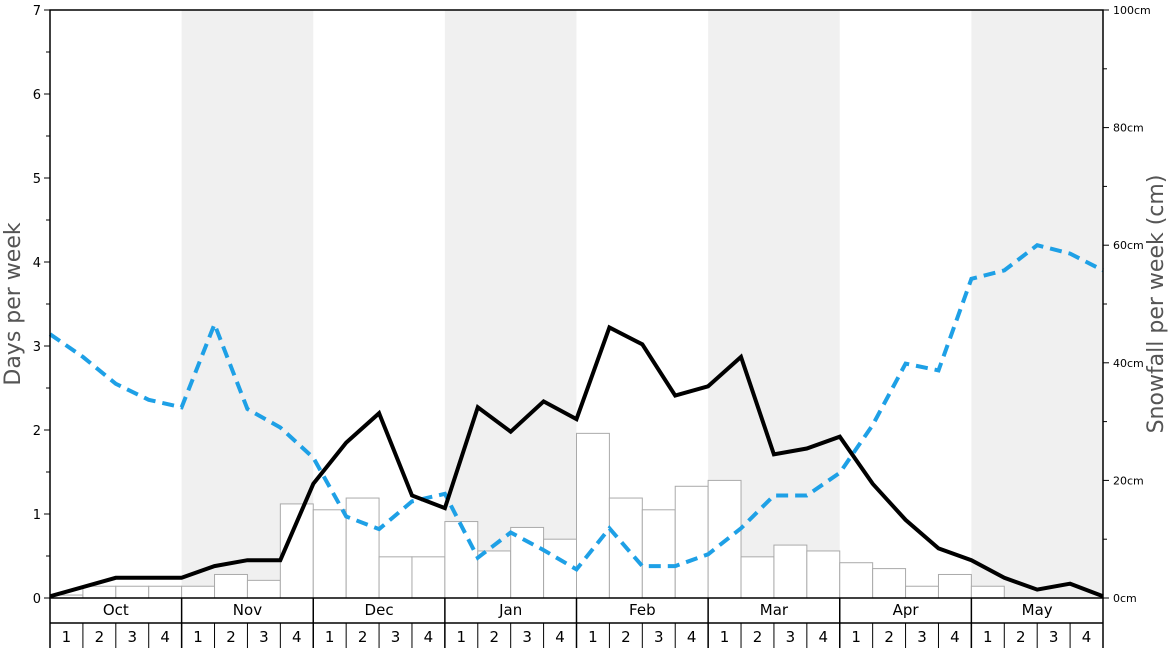 The height and width of the screenshot is (648, 1168). What do you see at coordinates (510, 610) in the screenshot?
I see `month-label: Jan` at bounding box center [510, 610].